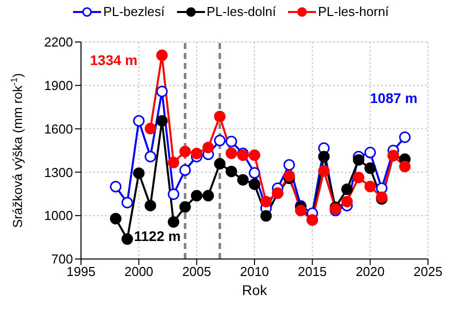 This screenshot has height=335, width=462. What do you see at coordinates (58, 42) in the screenshot?
I see `y-tick-label: 2200` at bounding box center [58, 42].